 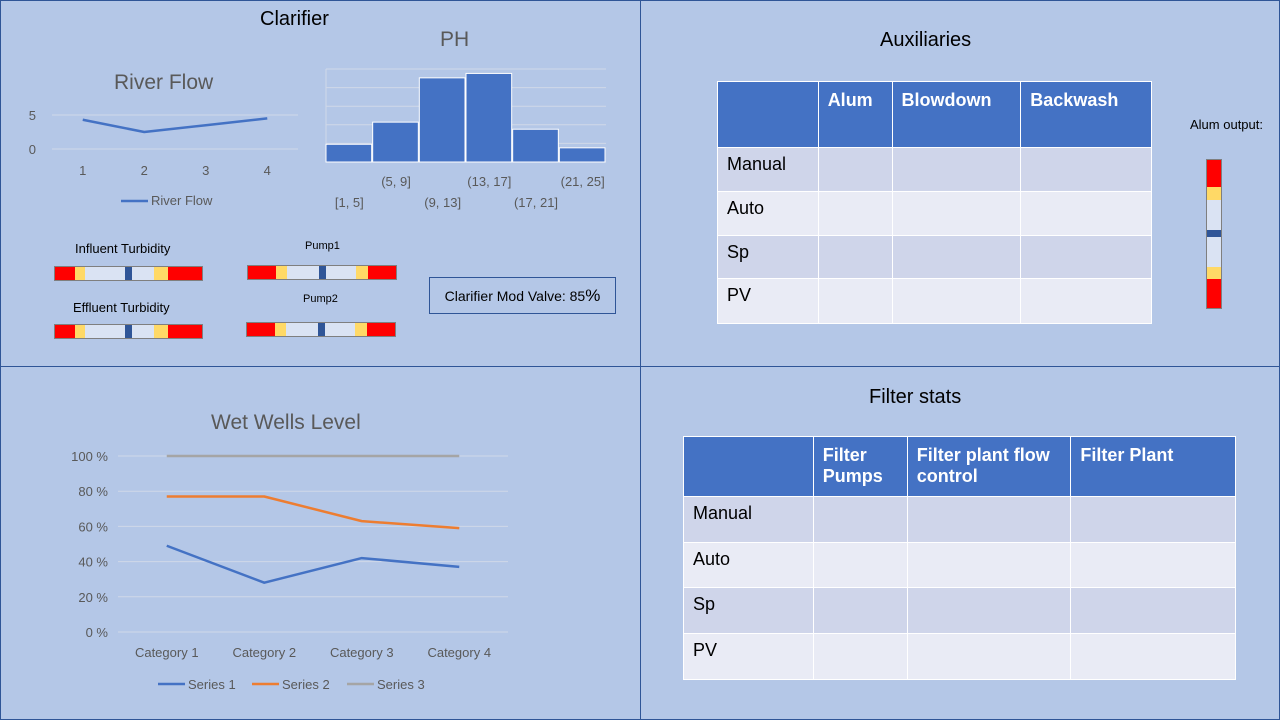 I want to click on pump2-label: Pump2, so click(x=320, y=299).